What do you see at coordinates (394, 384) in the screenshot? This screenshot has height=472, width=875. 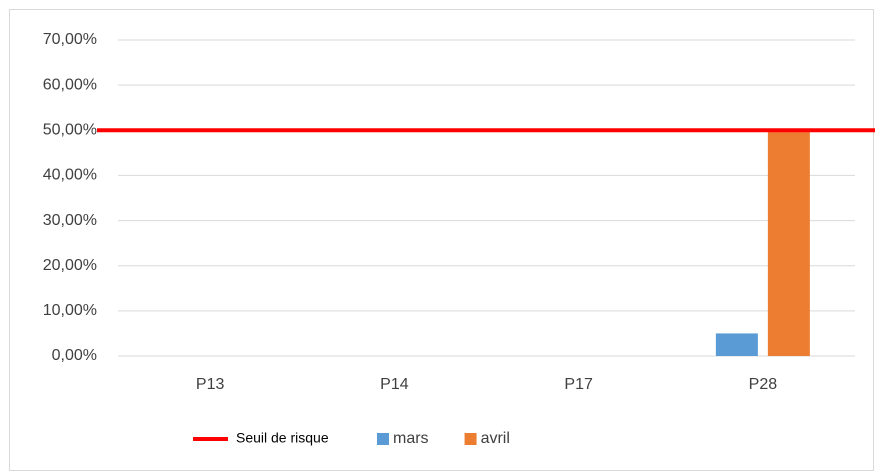 I see `x-tick-label: P14` at bounding box center [394, 384].